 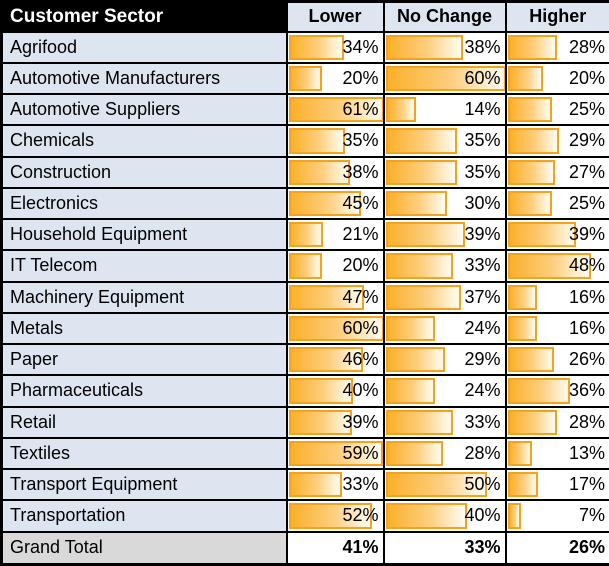 What do you see at coordinates (144, 422) in the screenshot?
I see `sector-label: Retail` at bounding box center [144, 422].